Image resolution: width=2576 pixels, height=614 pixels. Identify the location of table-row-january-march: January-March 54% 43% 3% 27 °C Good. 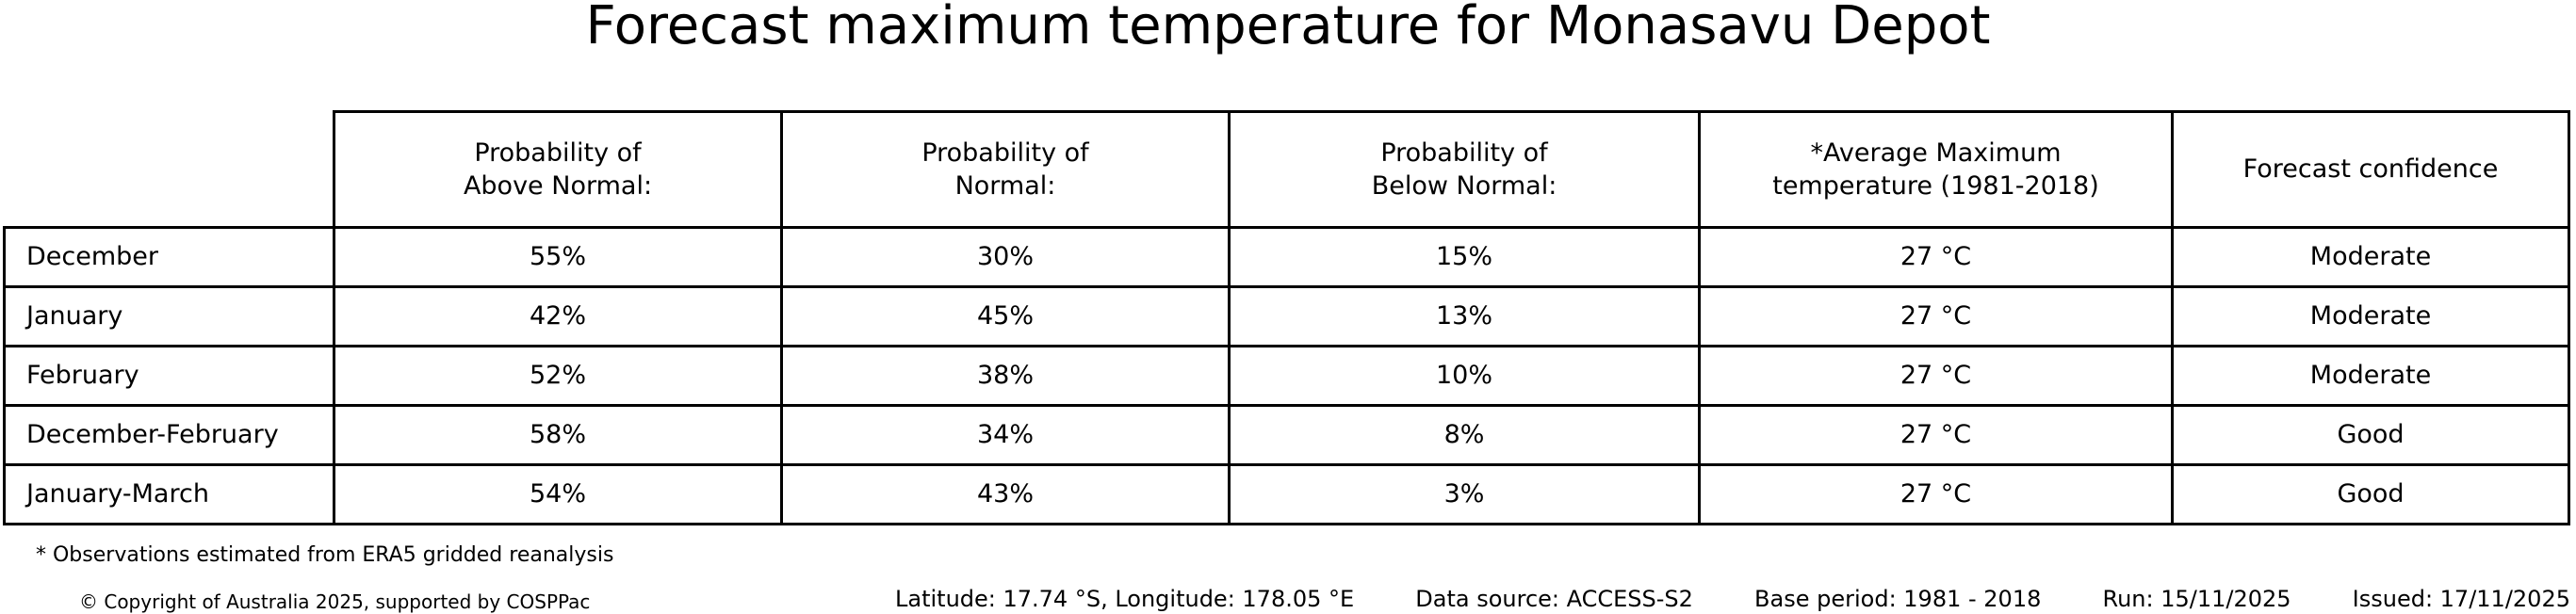
(1286, 494).